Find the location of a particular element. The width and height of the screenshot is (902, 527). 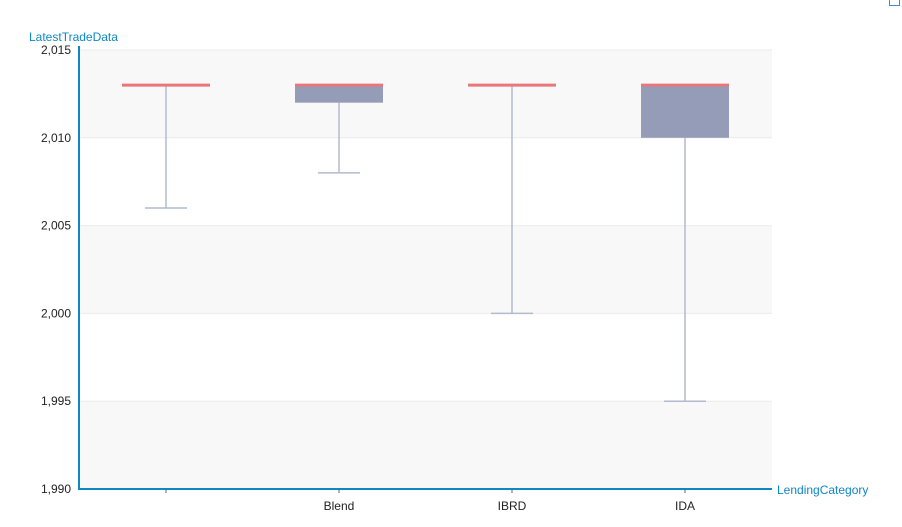

box-IBRD is located at coordinates (512, 199).